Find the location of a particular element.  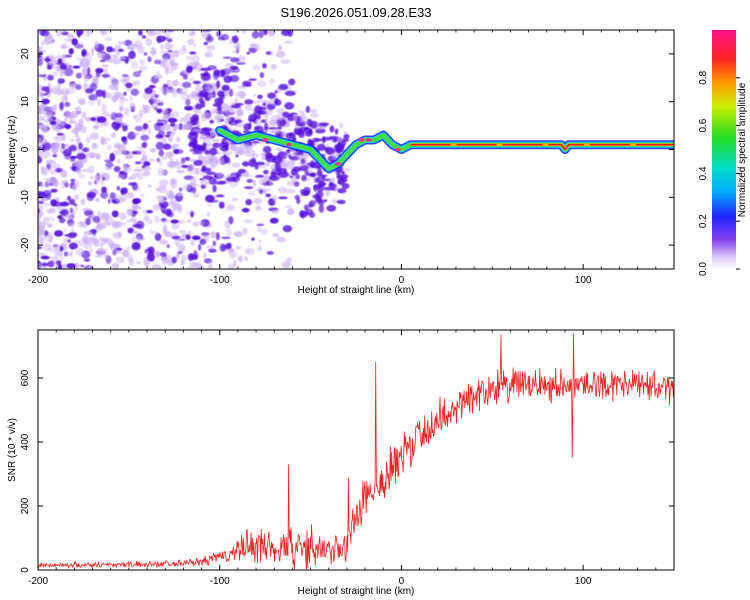

spectrogram-y-tick-label: 10 is located at coordinates (25, 102).